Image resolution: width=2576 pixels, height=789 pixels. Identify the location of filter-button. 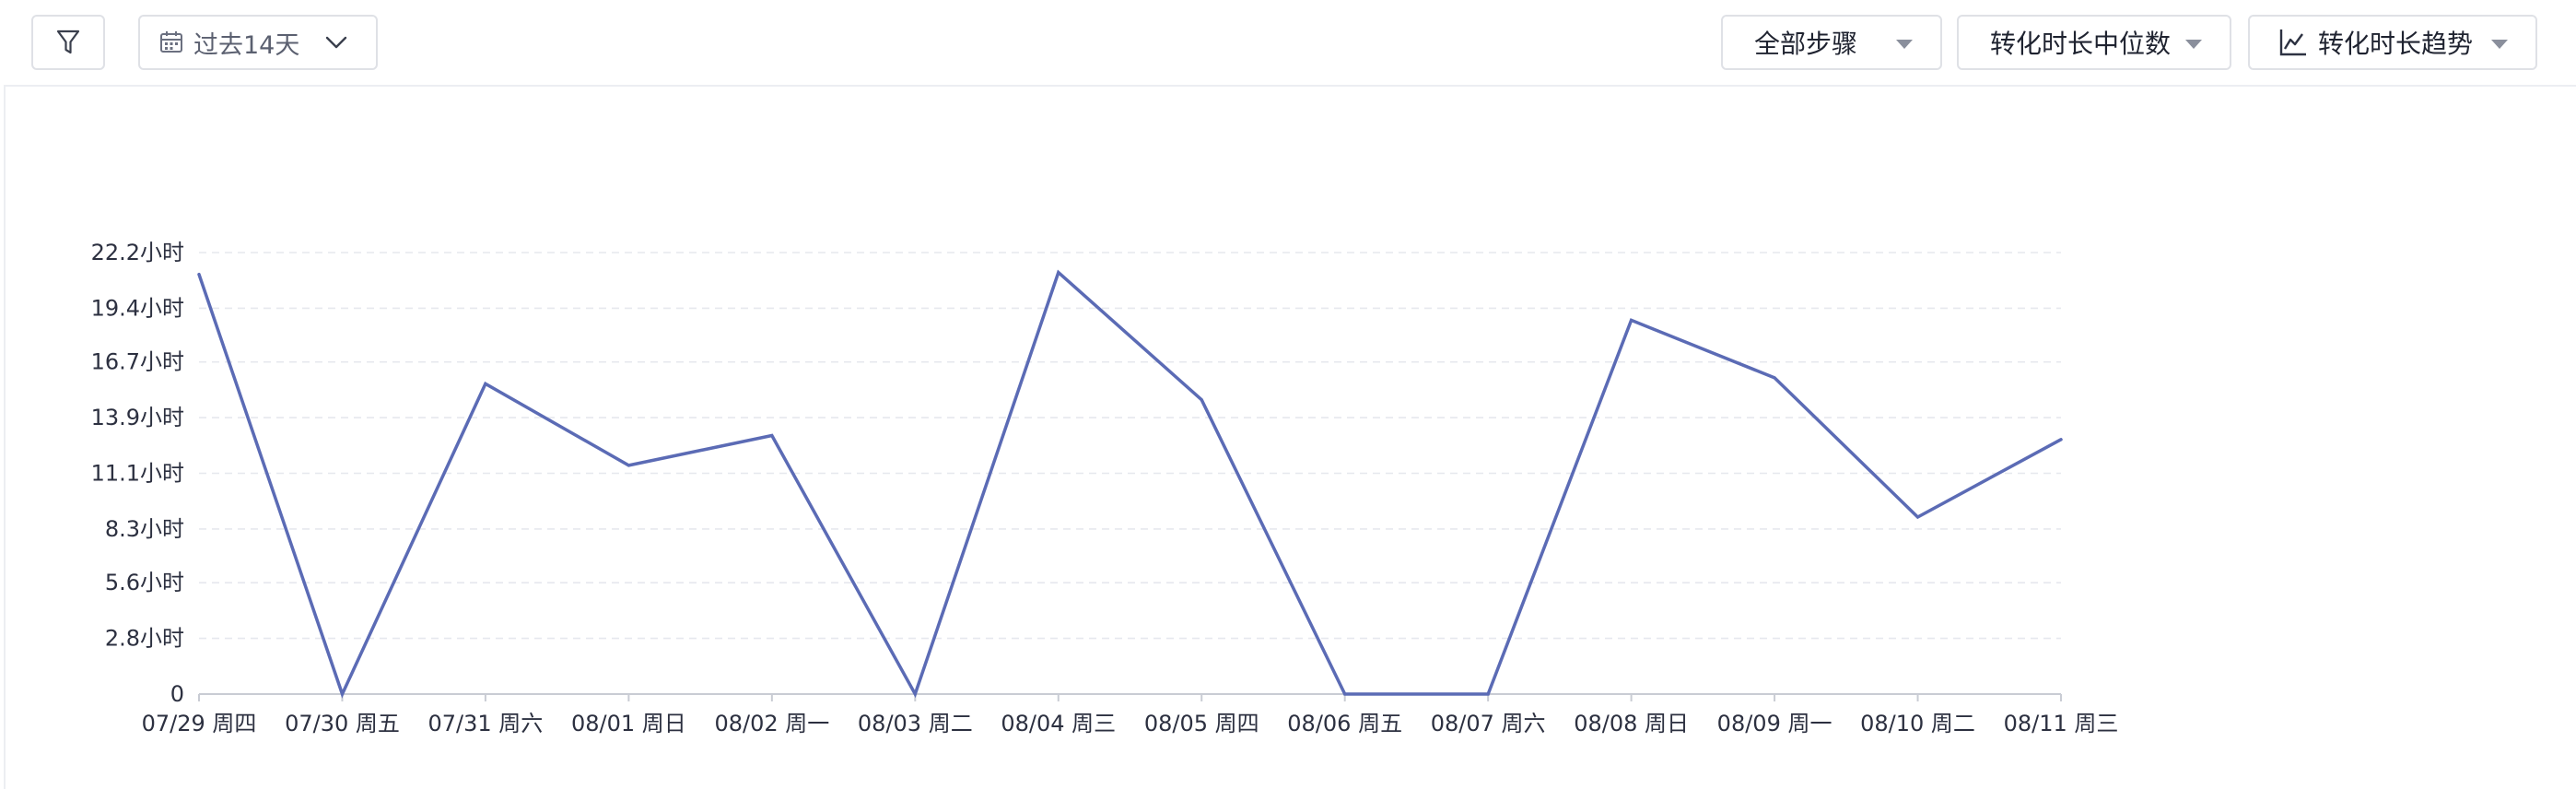
(68, 42).